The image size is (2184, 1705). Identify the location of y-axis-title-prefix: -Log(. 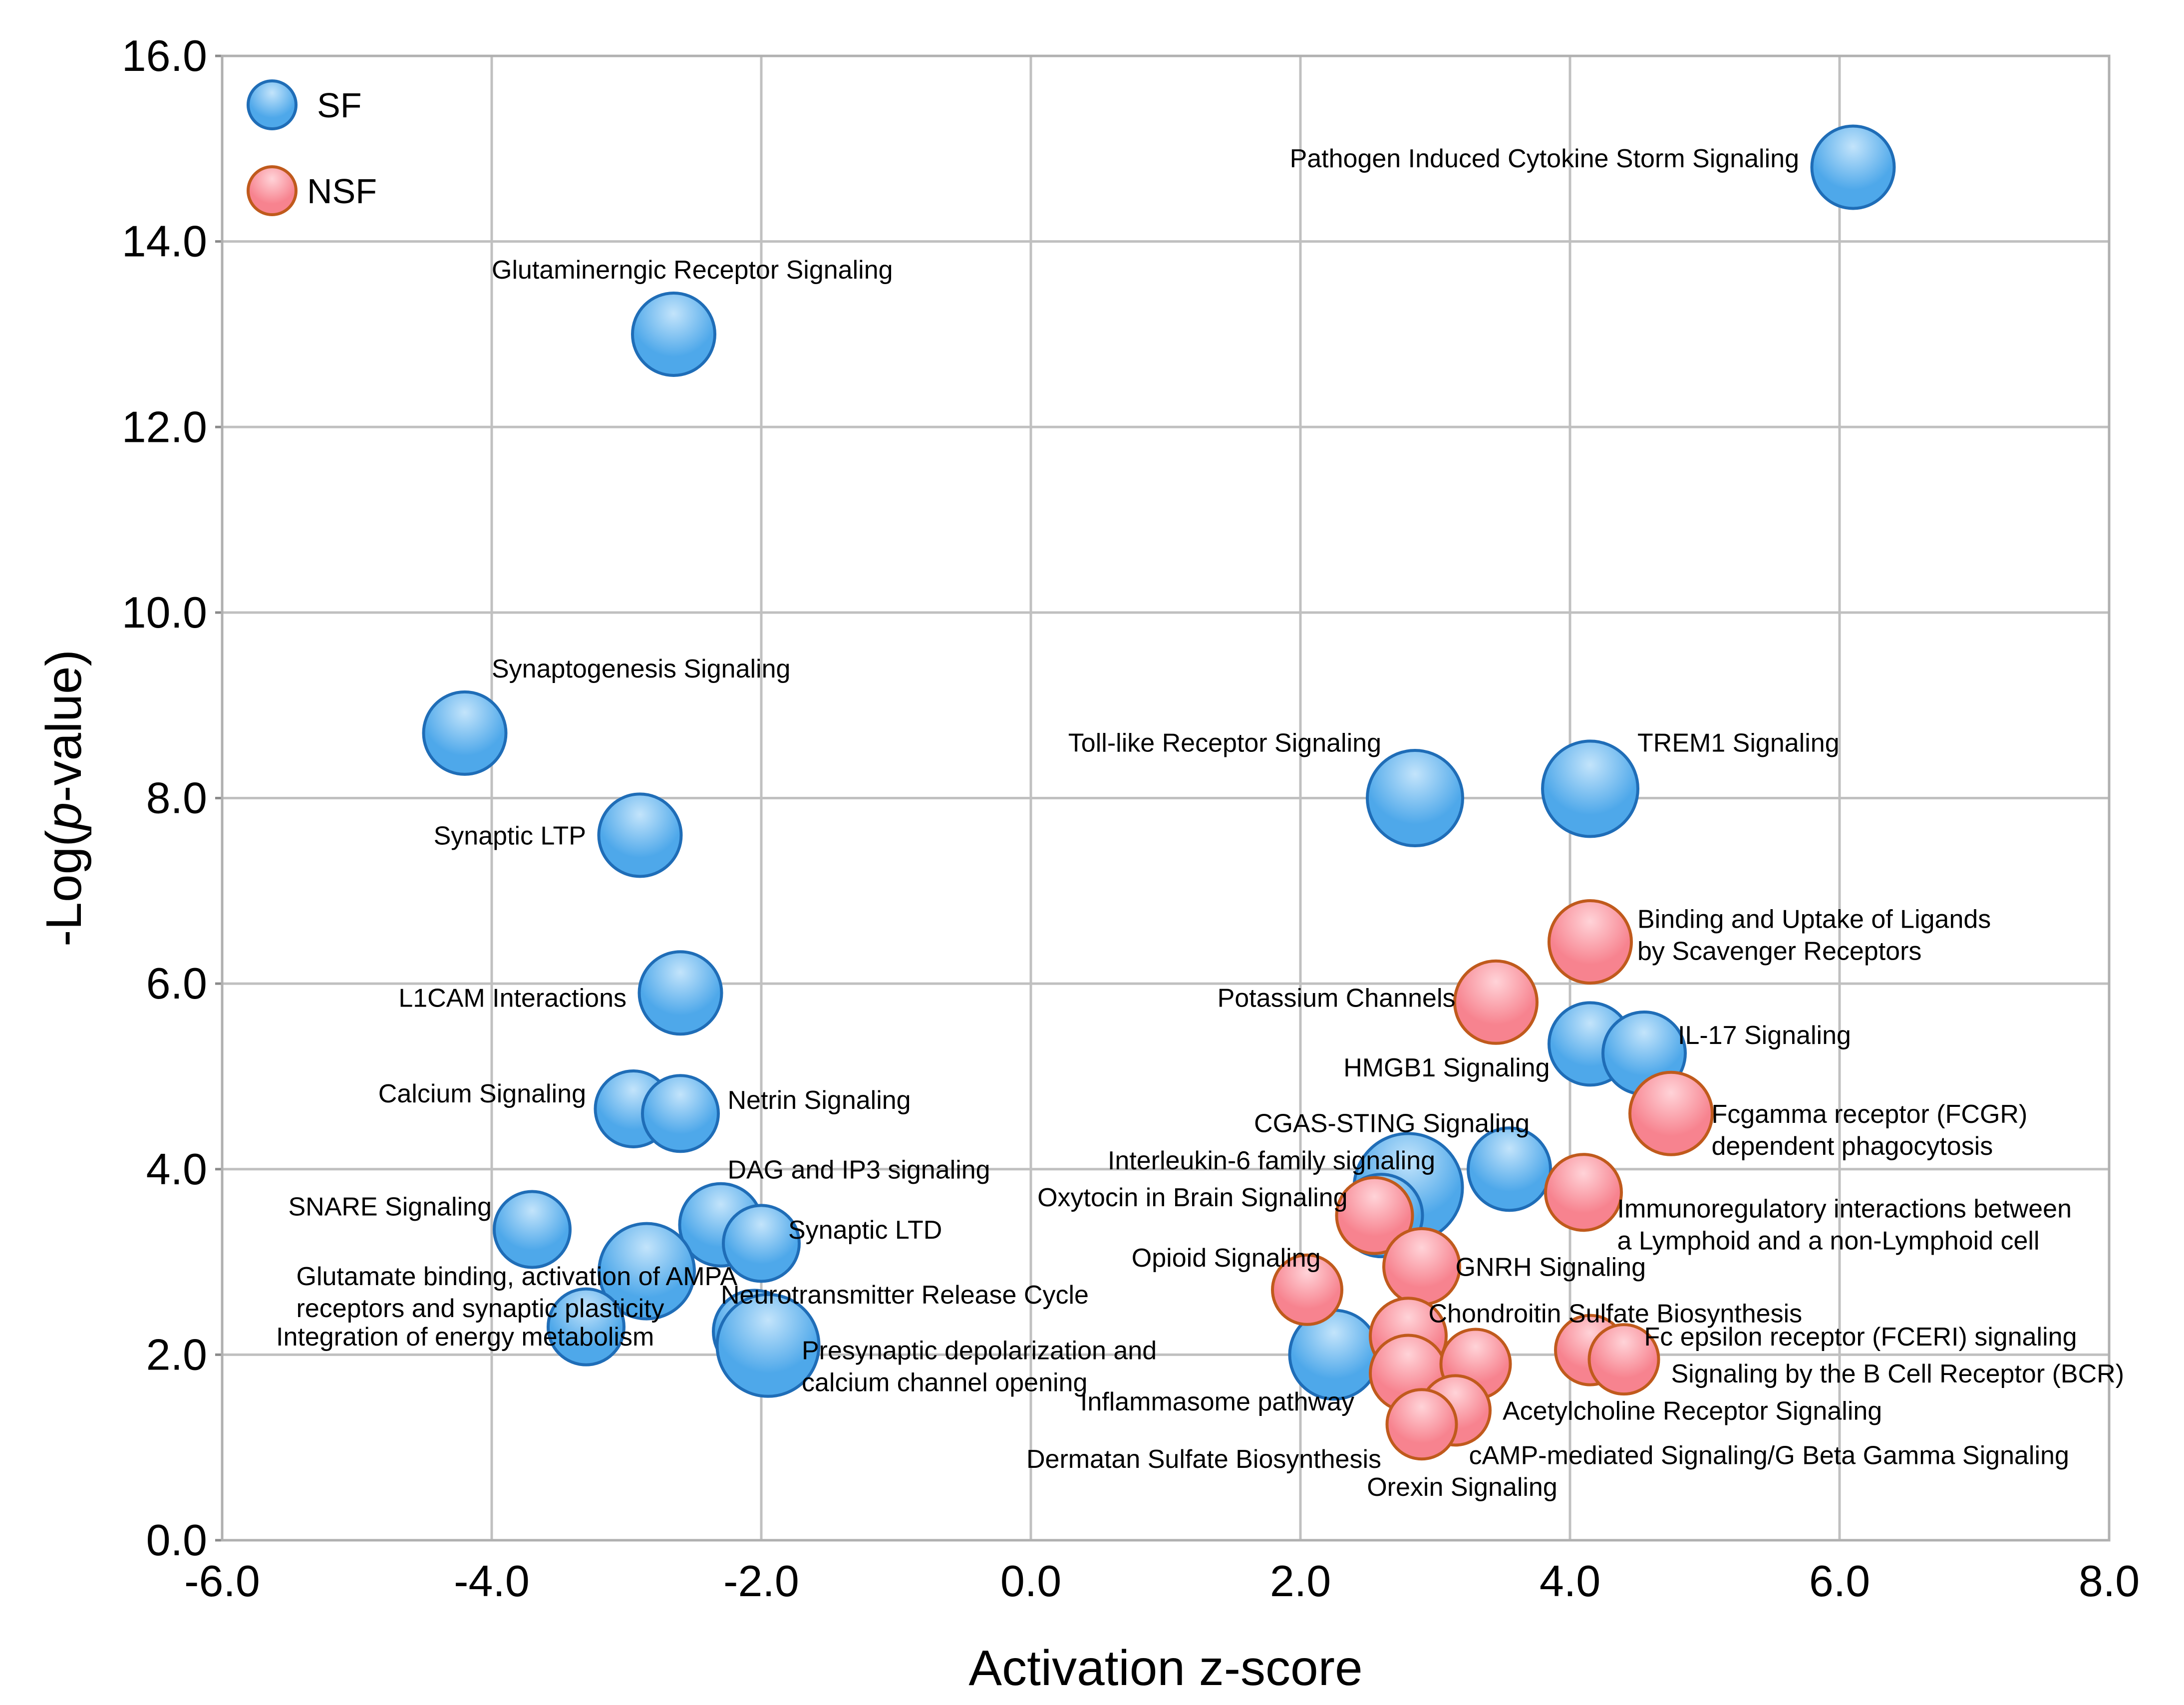
(64, 888).